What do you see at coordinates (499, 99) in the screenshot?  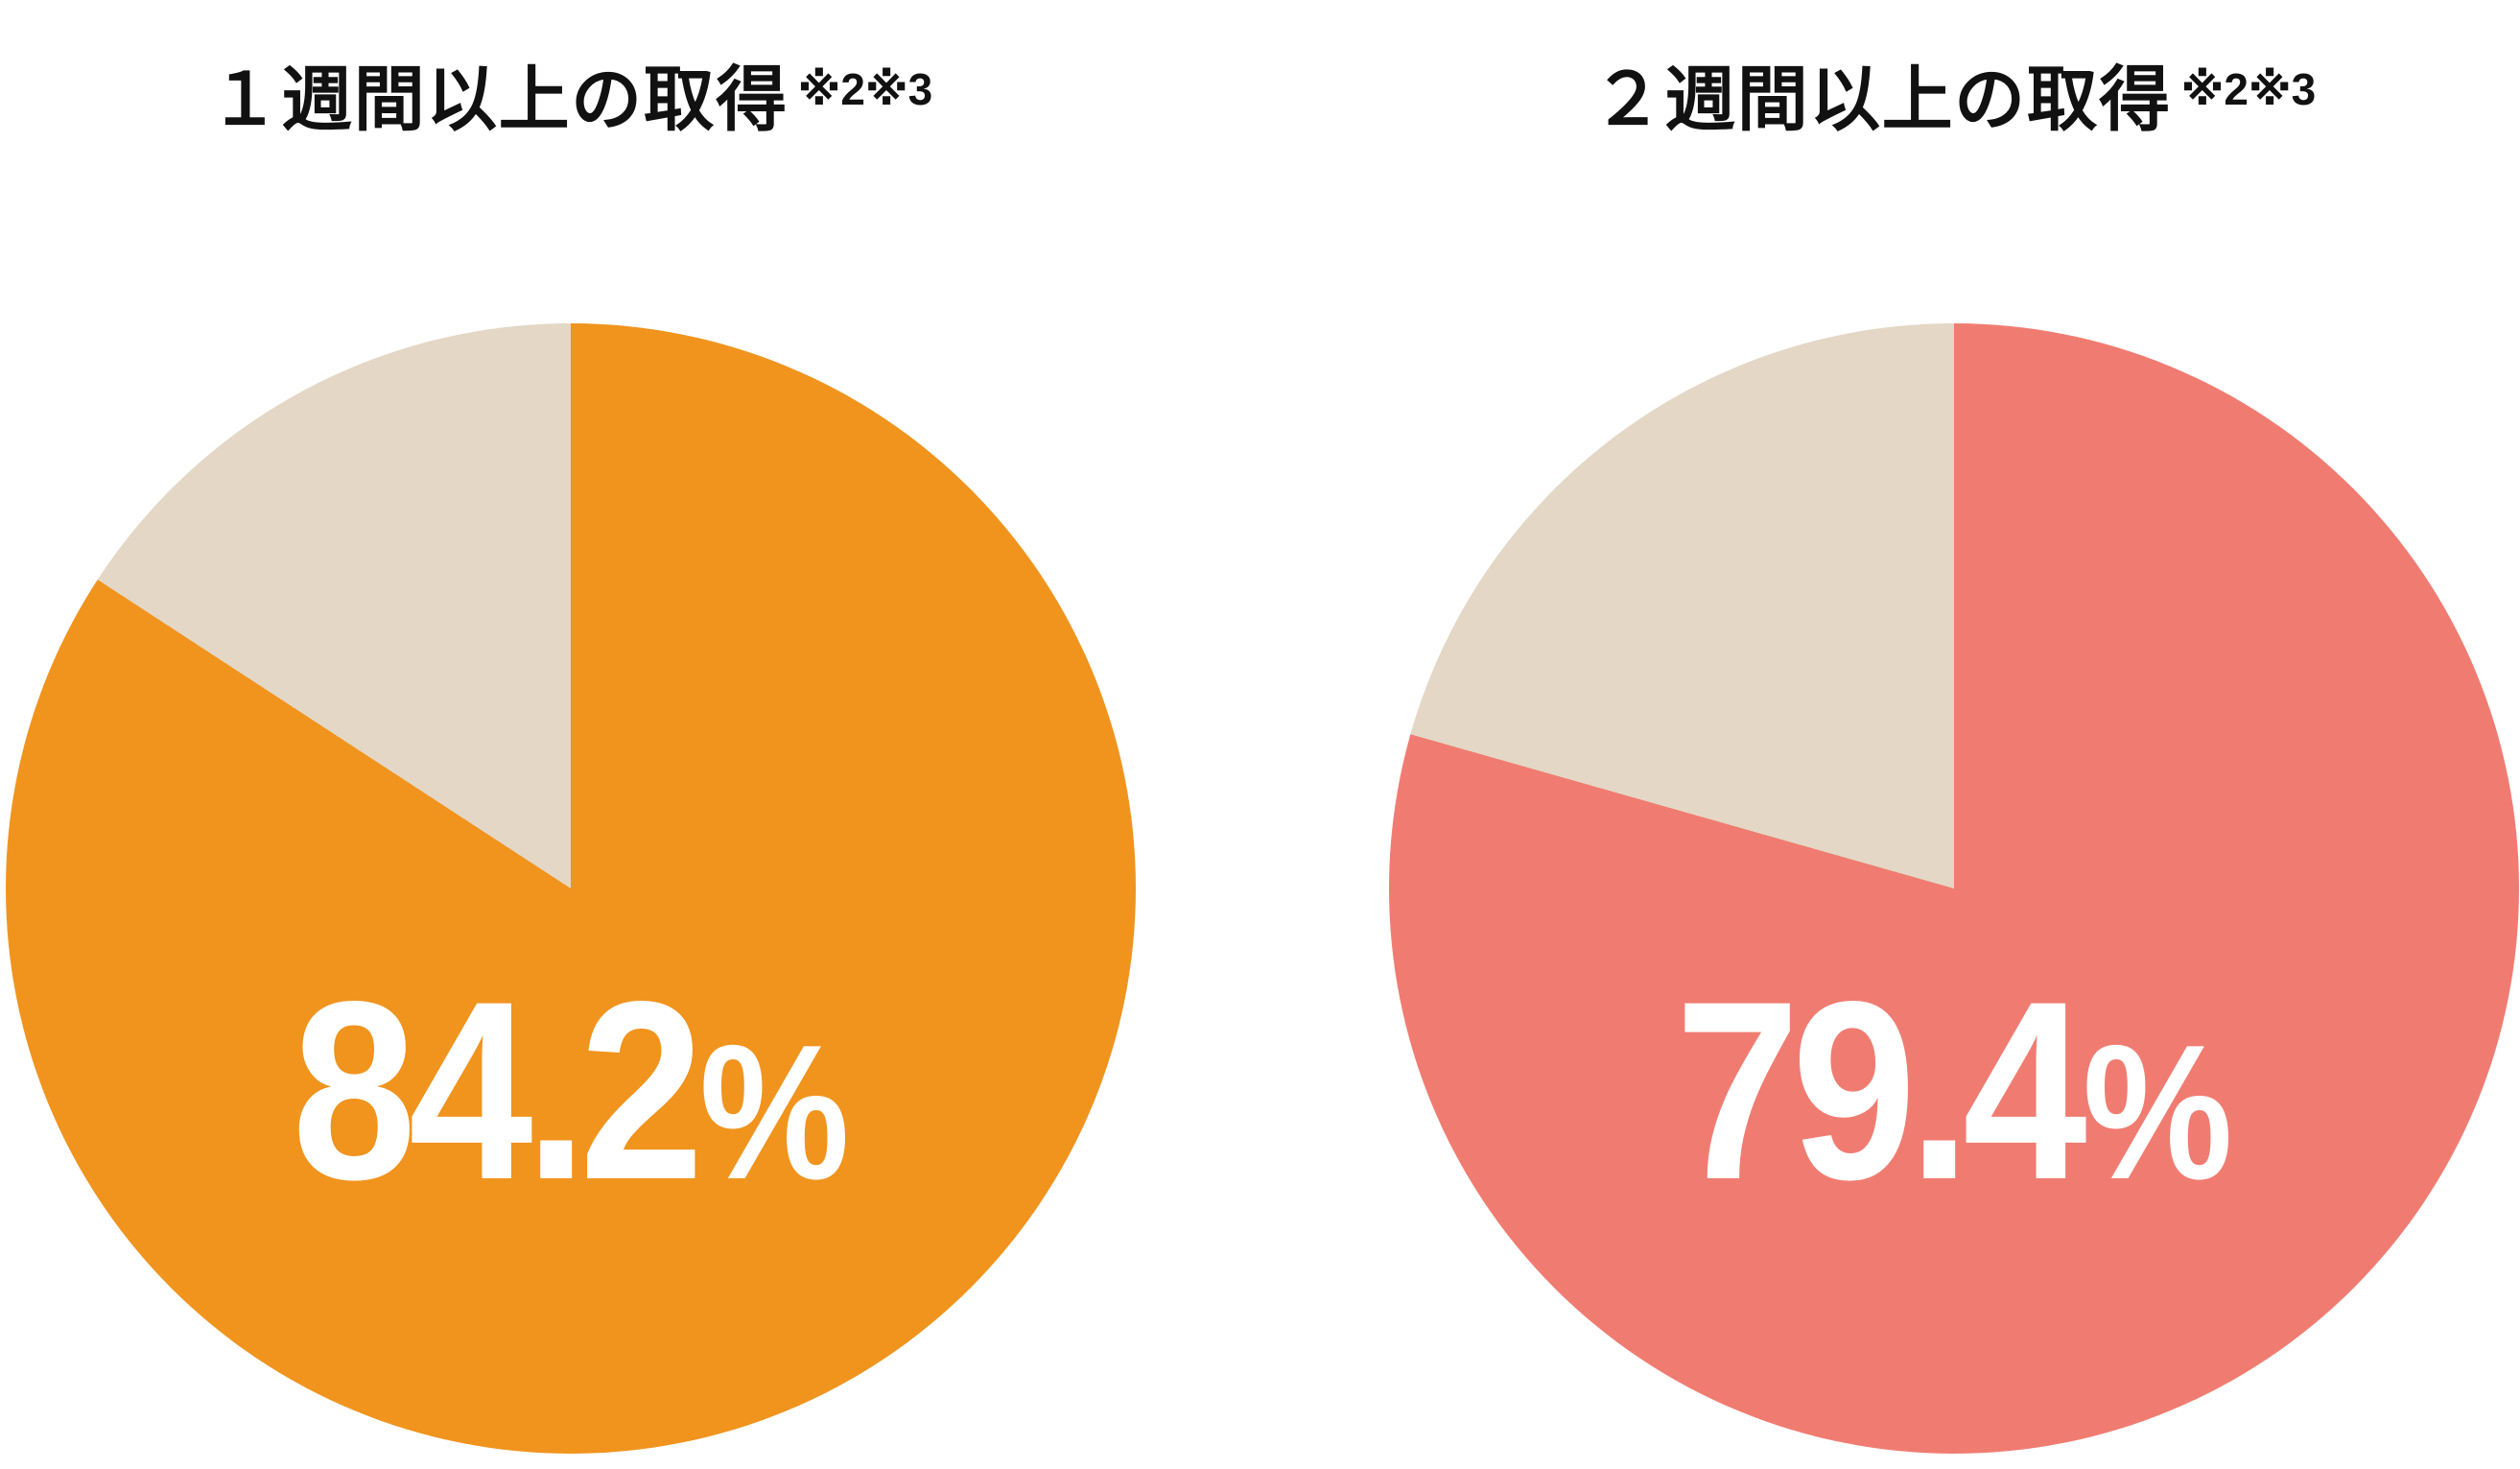 I see `chart-title-text: １週間以上の取得` at bounding box center [499, 99].